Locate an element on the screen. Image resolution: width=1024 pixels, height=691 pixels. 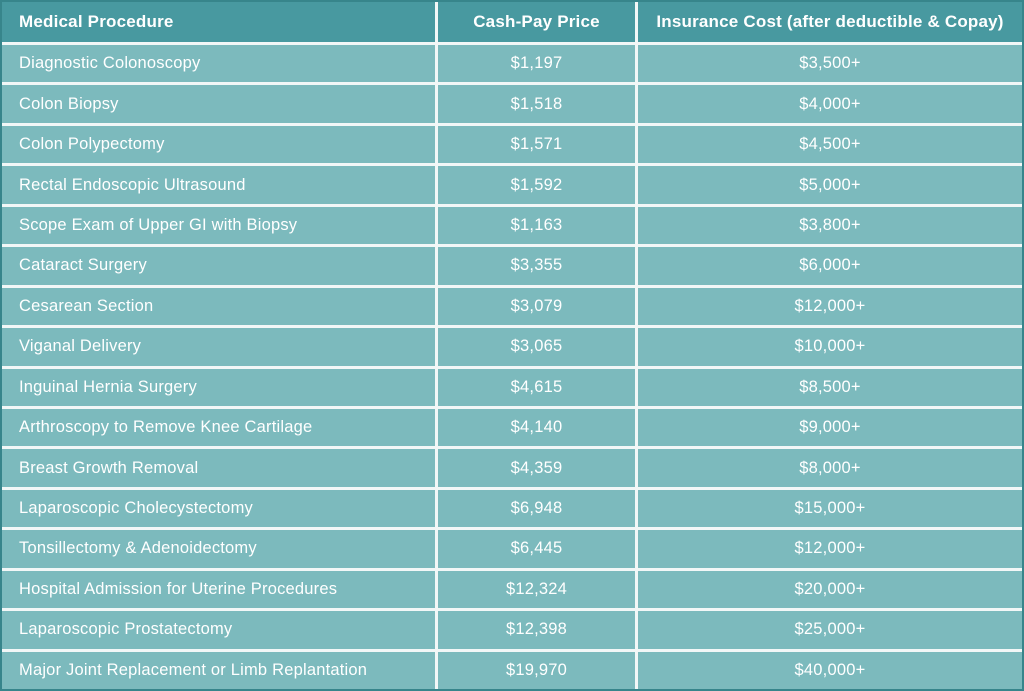
procedure-cell: Viganal Delivery is located at coordinates (218, 347).